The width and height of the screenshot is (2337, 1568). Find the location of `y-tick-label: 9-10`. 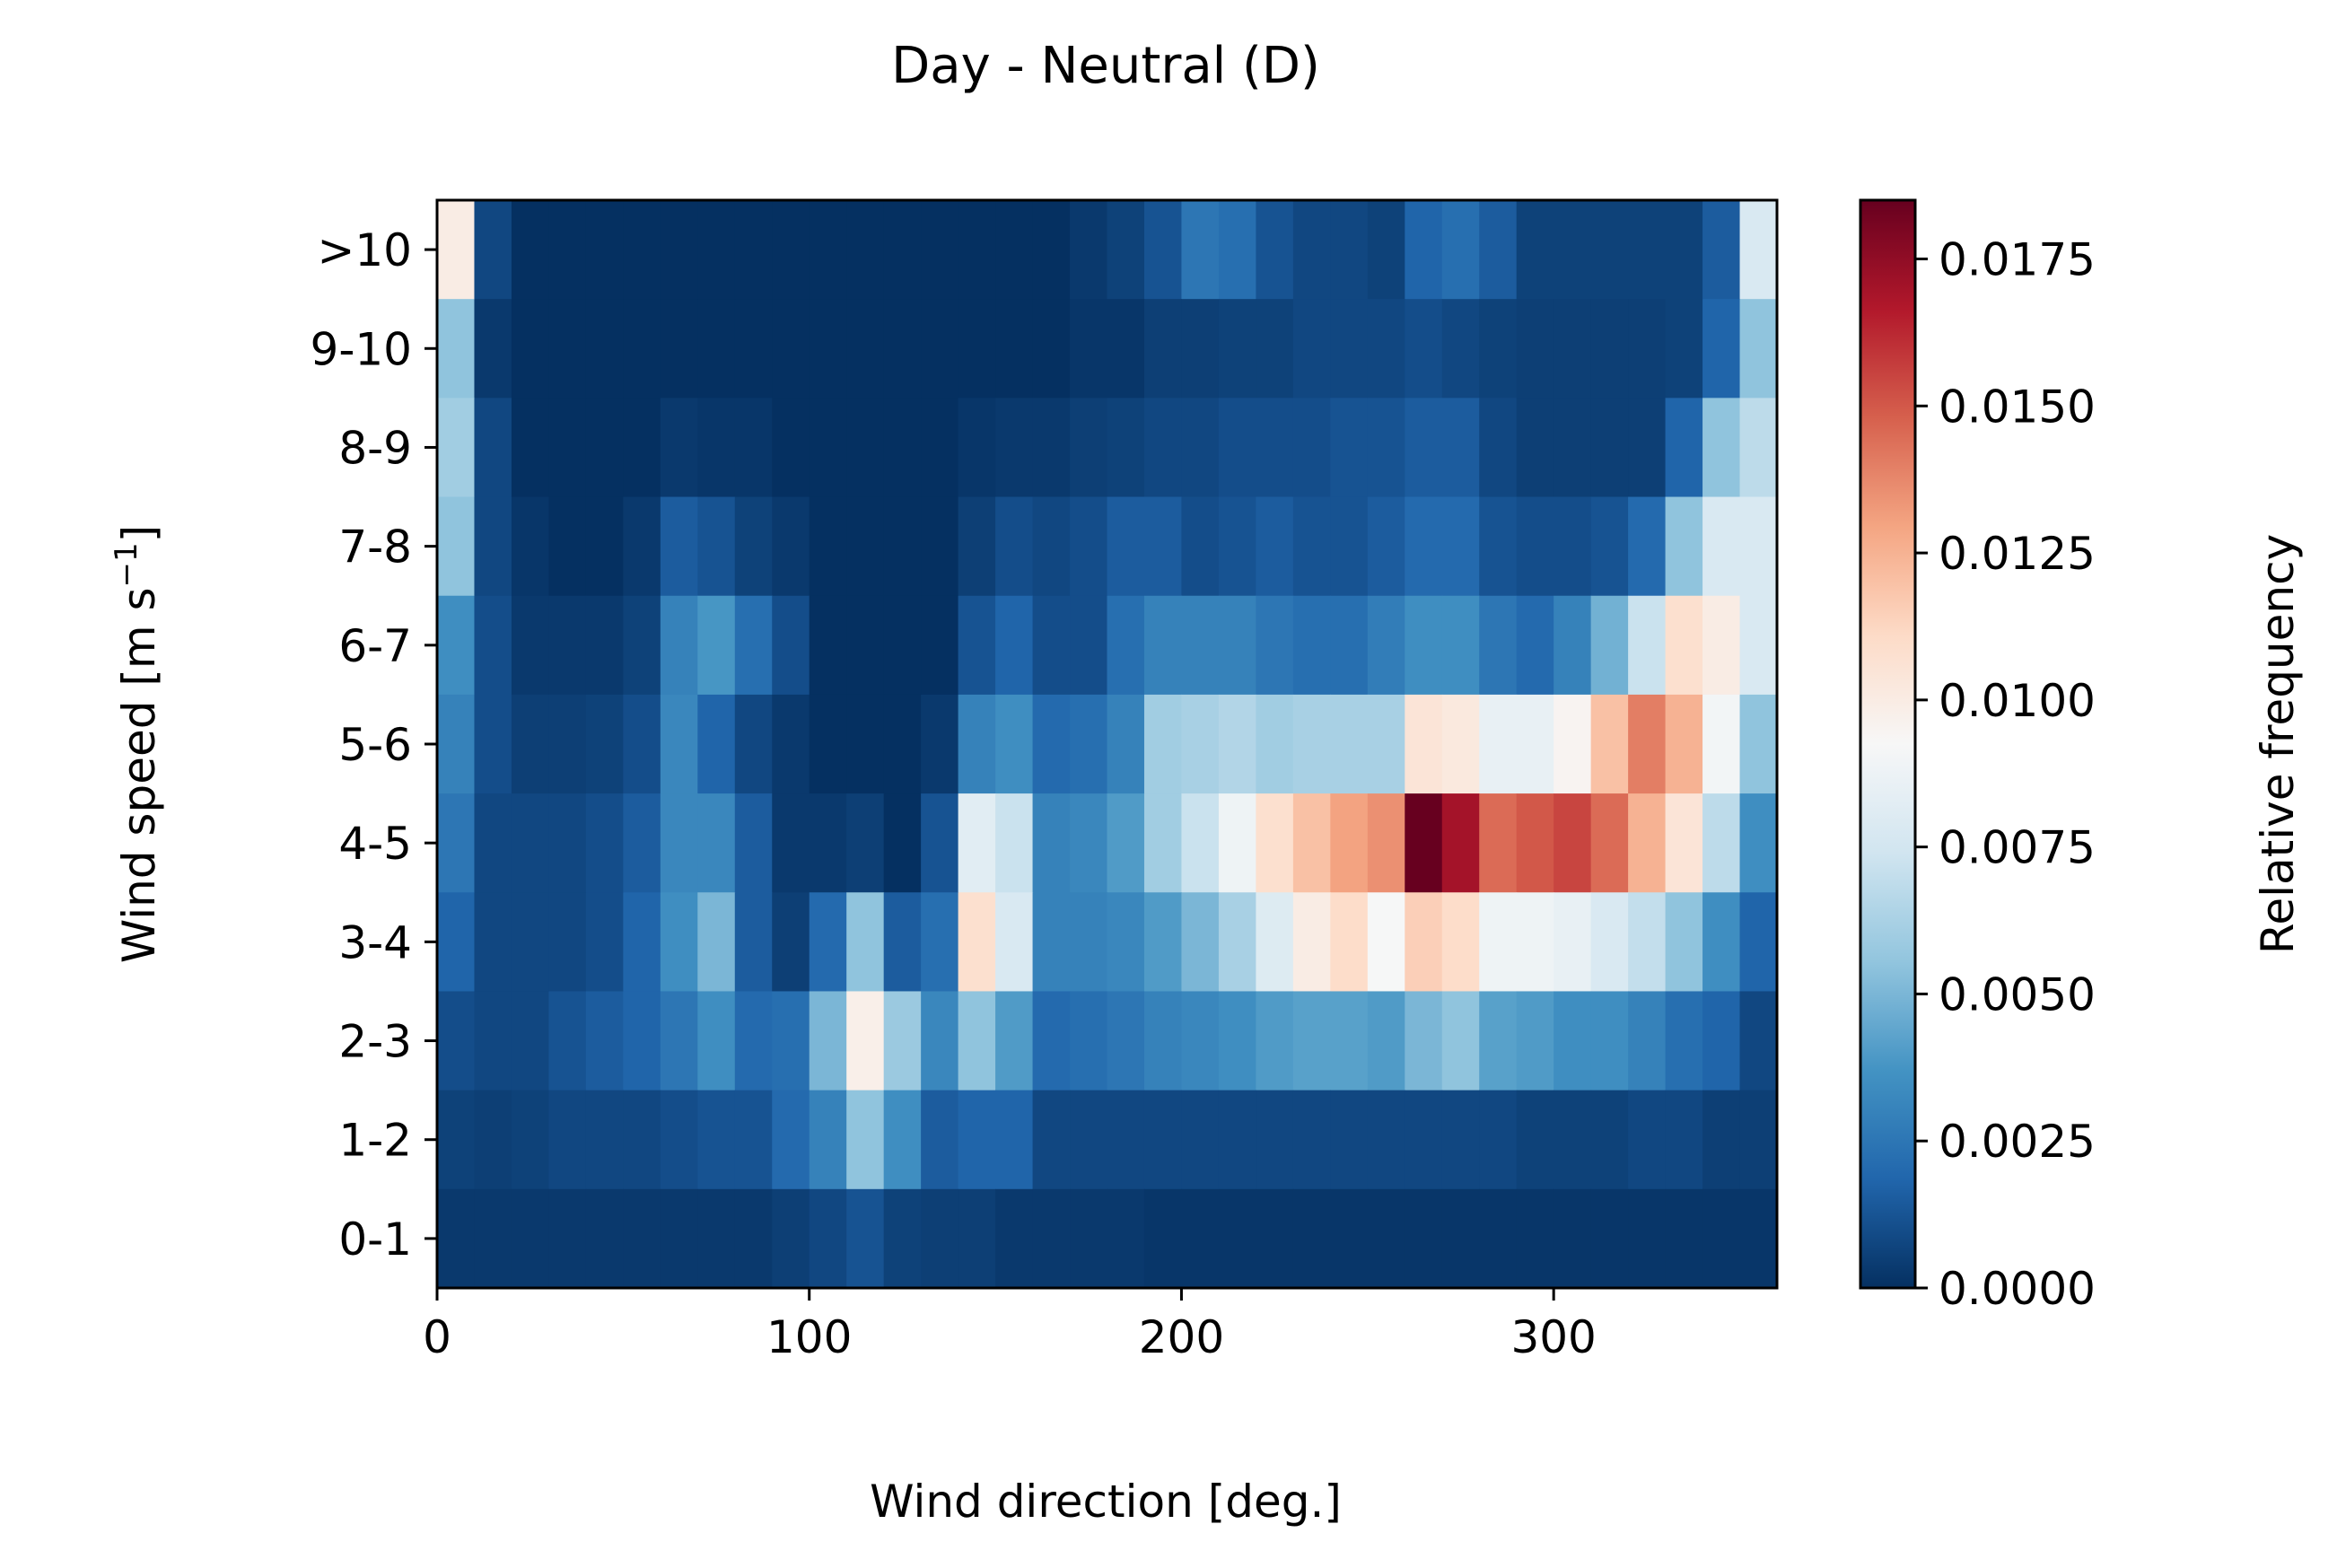

y-tick-label: 9-10 is located at coordinates (362, 349).